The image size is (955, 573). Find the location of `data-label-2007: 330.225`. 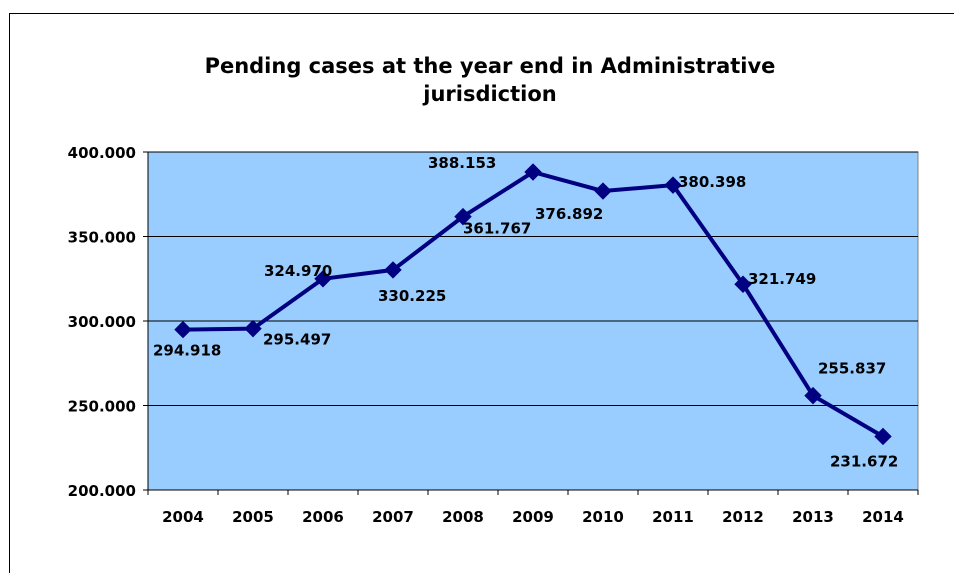

data-label-2007: 330.225 is located at coordinates (412, 296).